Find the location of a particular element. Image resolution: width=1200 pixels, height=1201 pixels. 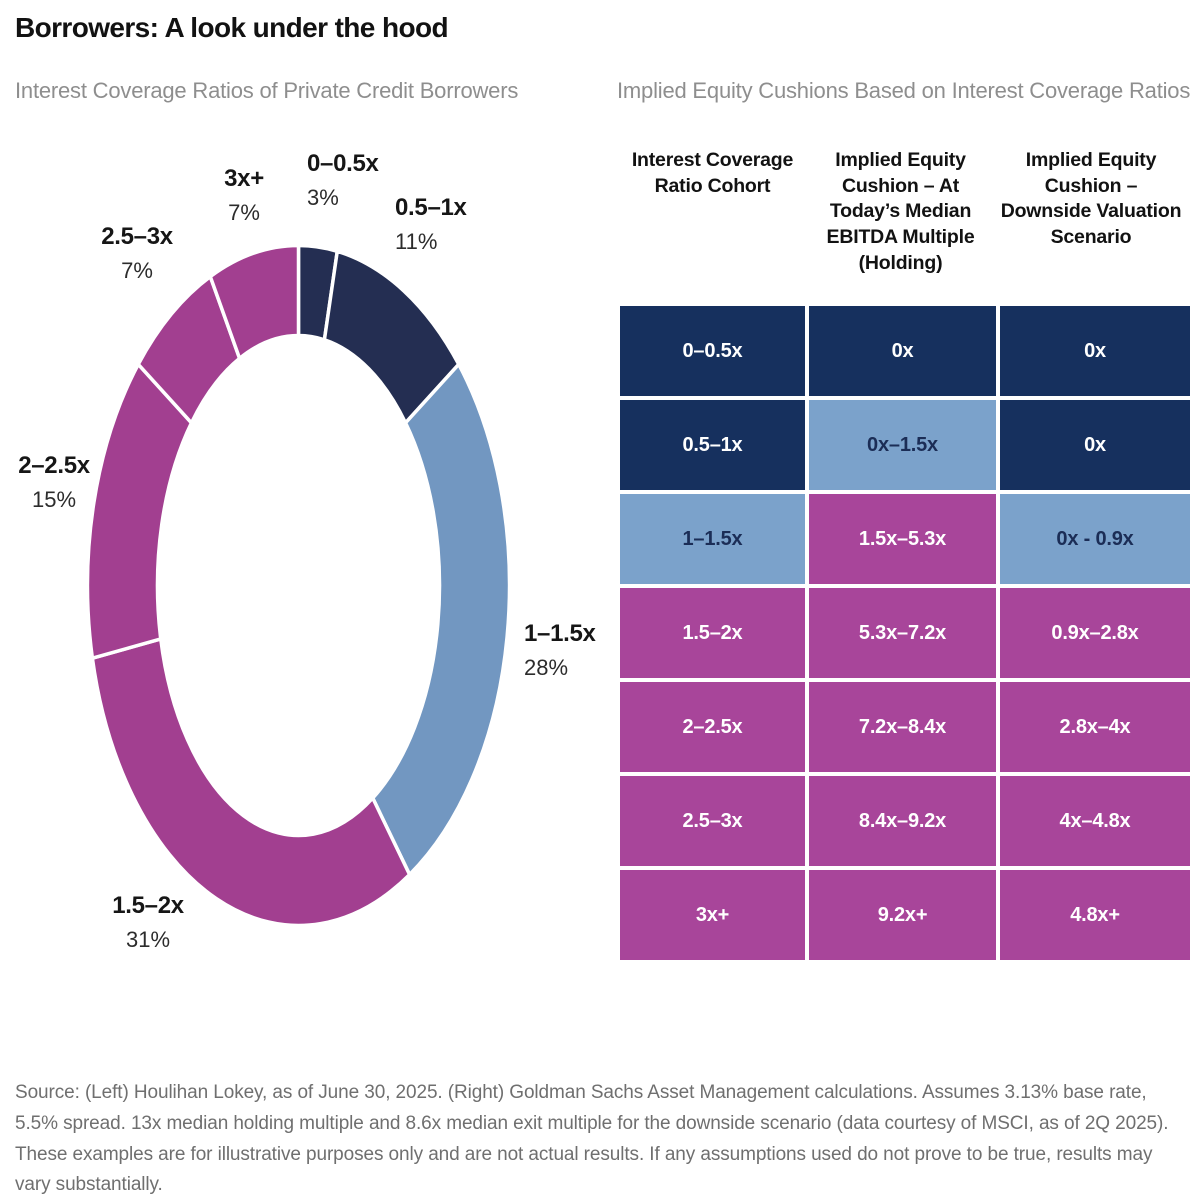

table-cell-r2-c2: 0x–1.5x is located at coordinates (902, 445).